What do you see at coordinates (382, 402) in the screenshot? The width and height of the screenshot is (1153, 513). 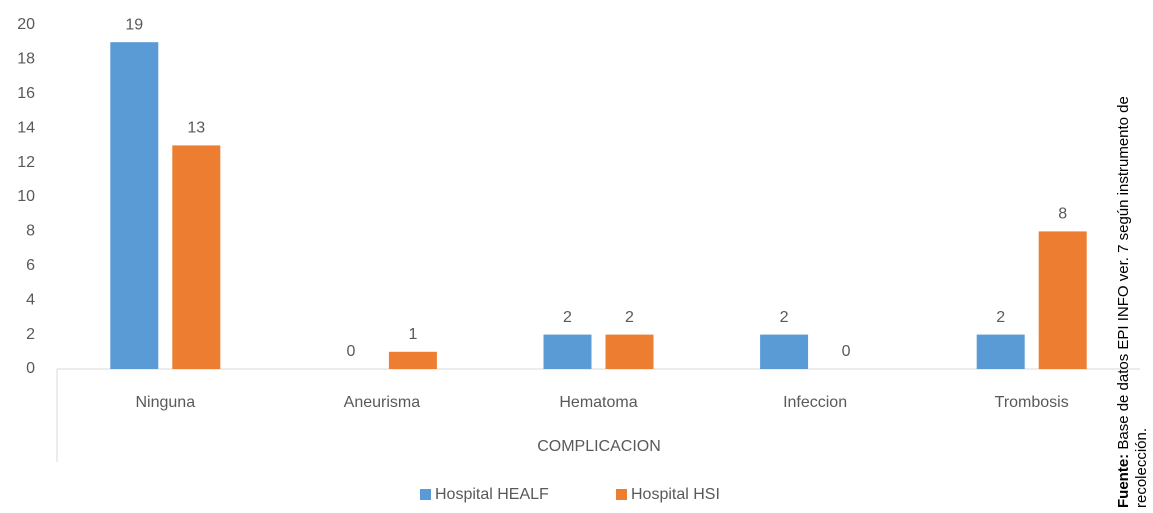 I see `x-tick-label: Aneurisma` at bounding box center [382, 402].